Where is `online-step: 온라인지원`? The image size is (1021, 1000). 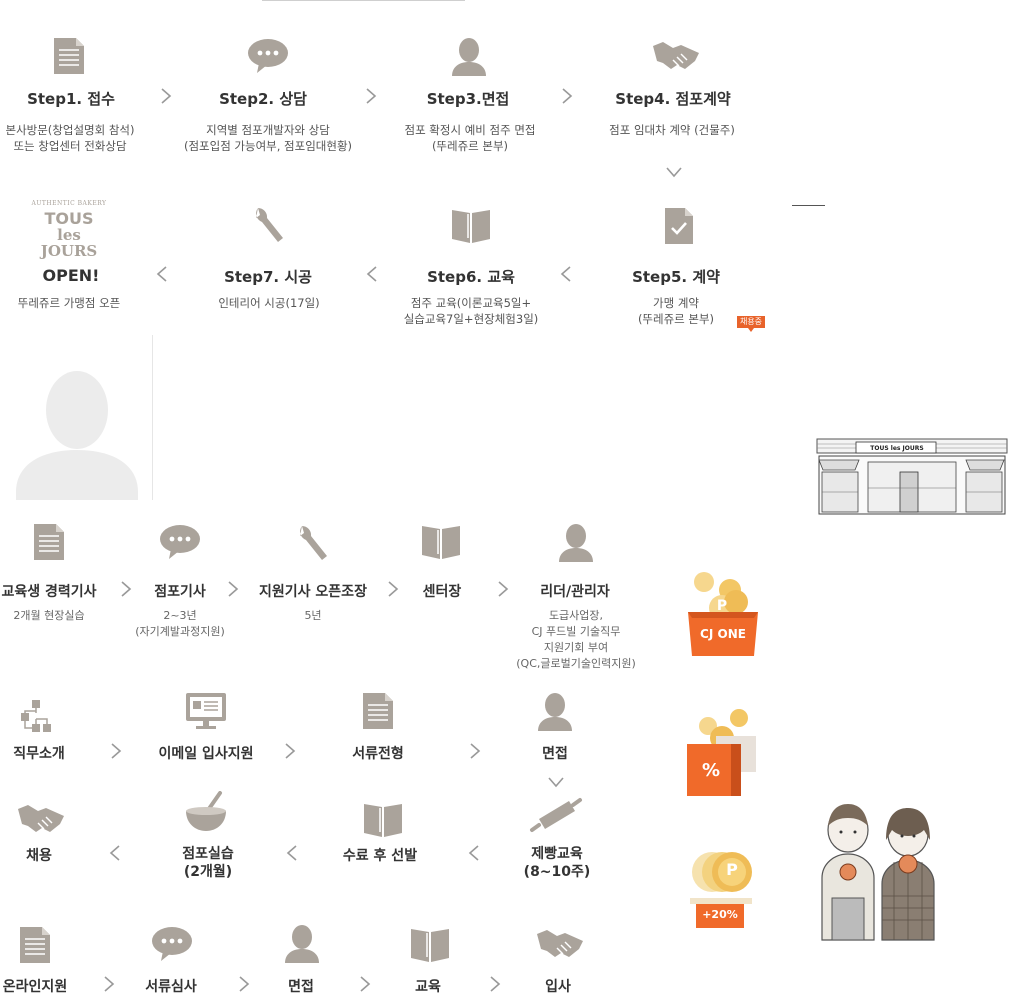 online-step: 온라인지원 is located at coordinates (35, 987).